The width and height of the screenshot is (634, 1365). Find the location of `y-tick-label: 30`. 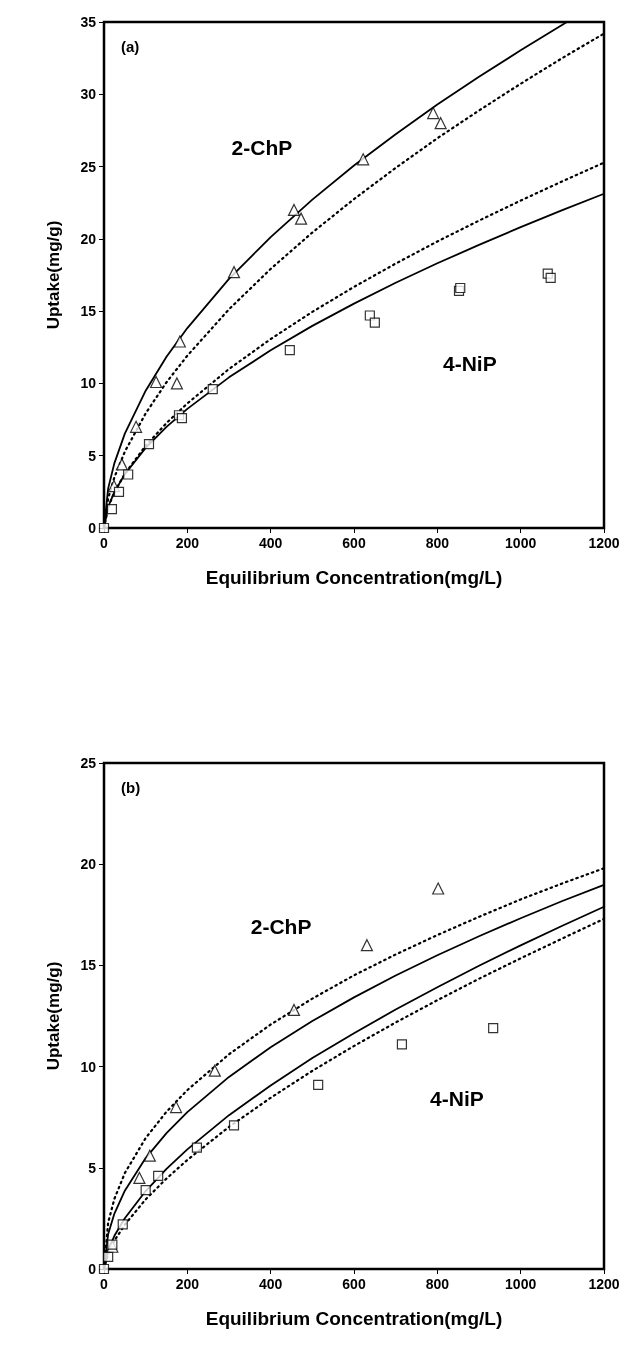

y-tick-label: 30 is located at coordinates (88, 94).